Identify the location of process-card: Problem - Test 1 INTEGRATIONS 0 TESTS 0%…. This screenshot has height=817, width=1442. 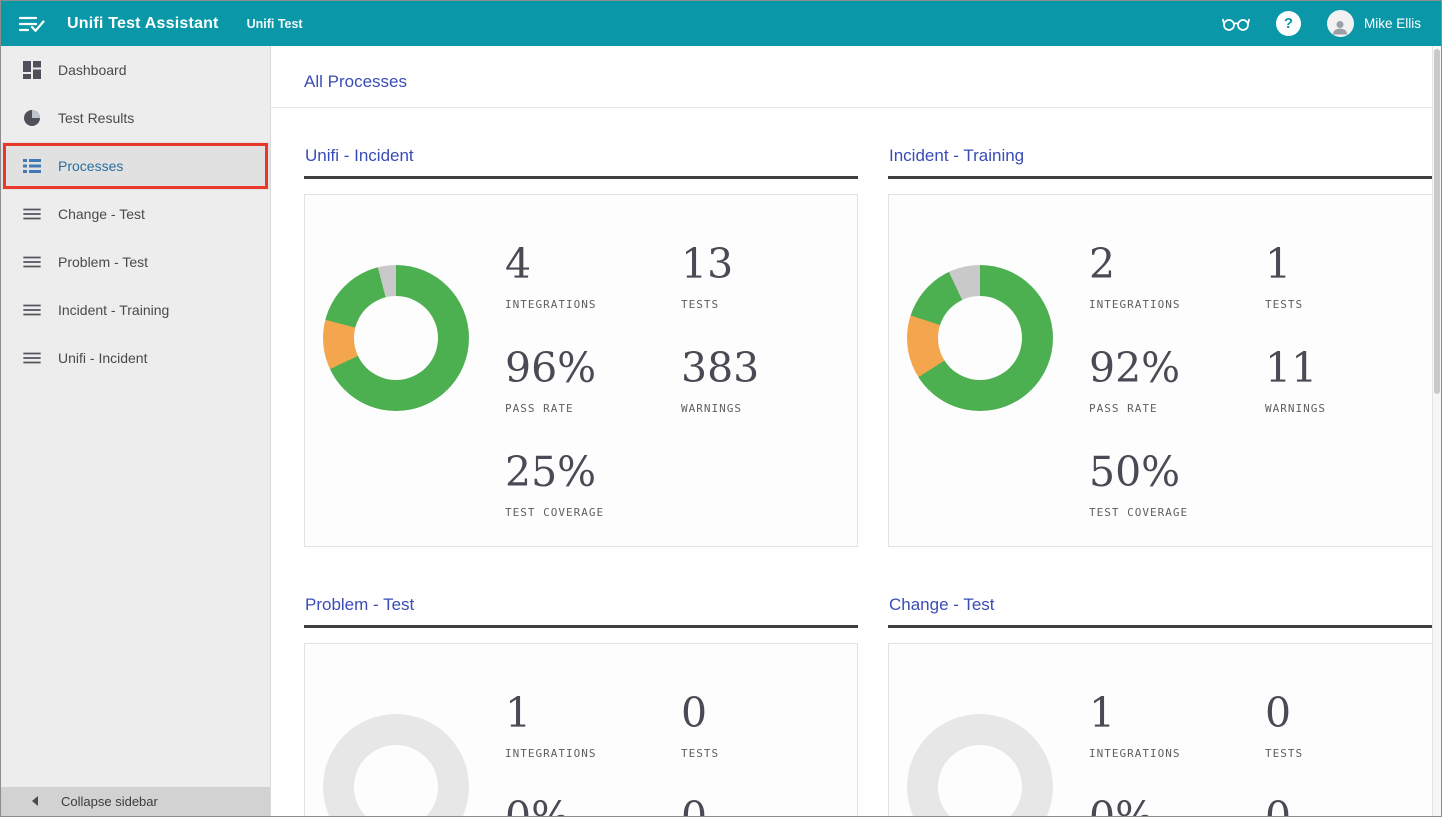
(581, 705).